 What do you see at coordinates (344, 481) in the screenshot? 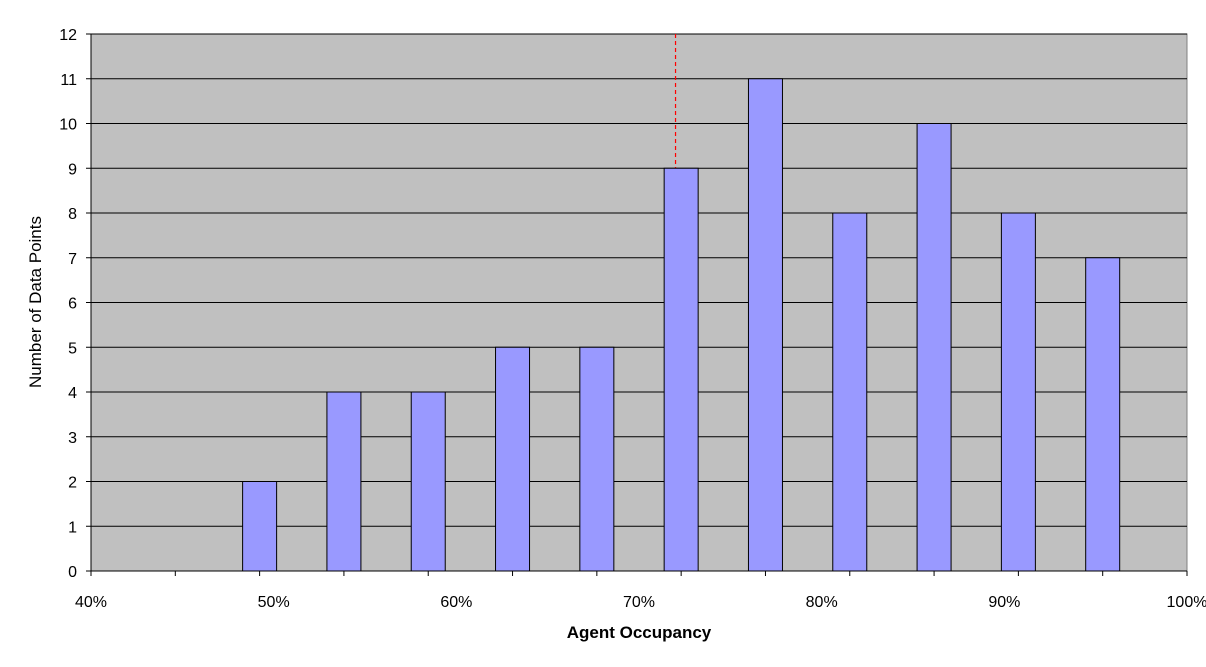
I see `bar-50%` at bounding box center [344, 481].